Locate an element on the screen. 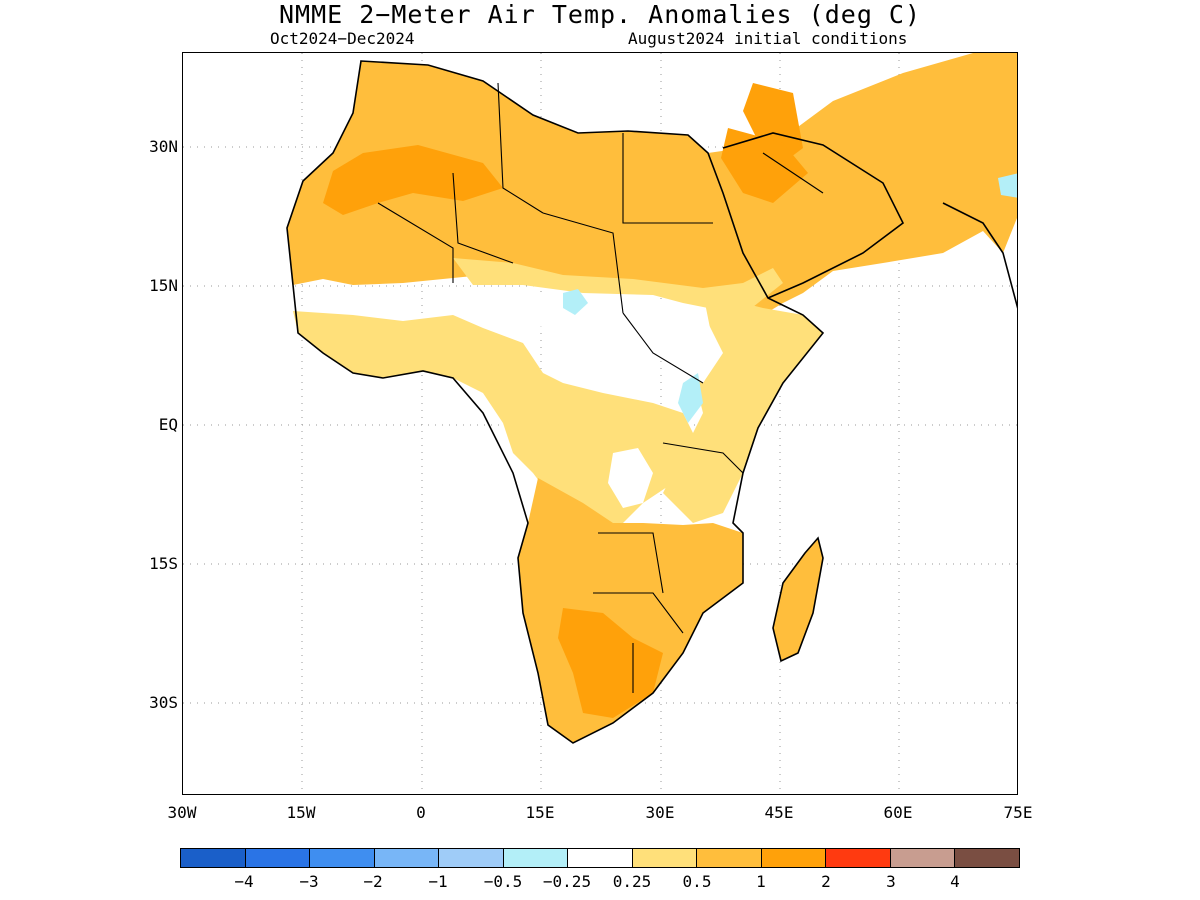 The height and width of the screenshot is (900, 1200). colorbar-label: −0.25 is located at coordinates (567, 881).